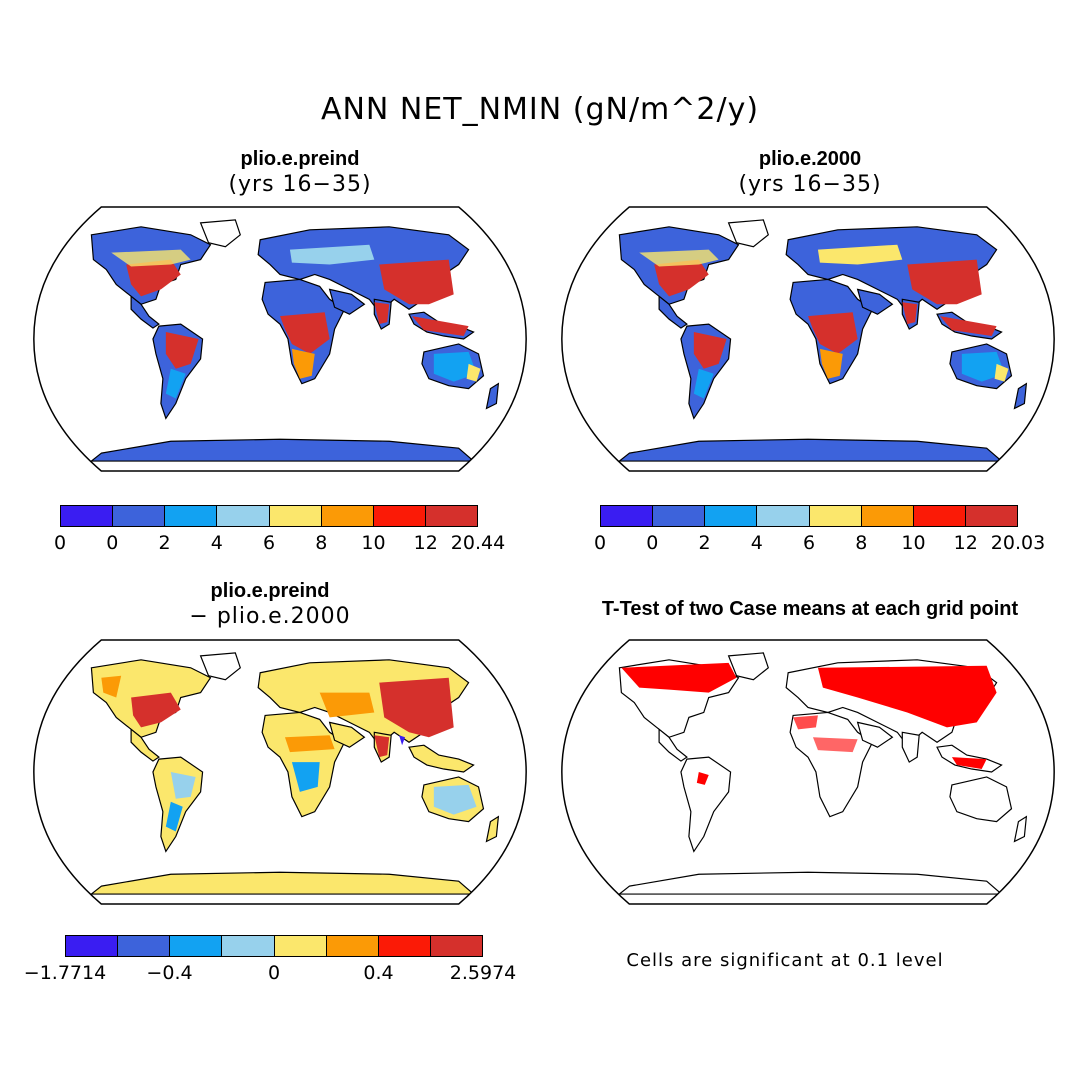 This screenshot has height=1080, width=1080. Describe the element at coordinates (300, 184) in the screenshot. I see `panel-subtitle-top-left: (yrs 16−35)` at that location.